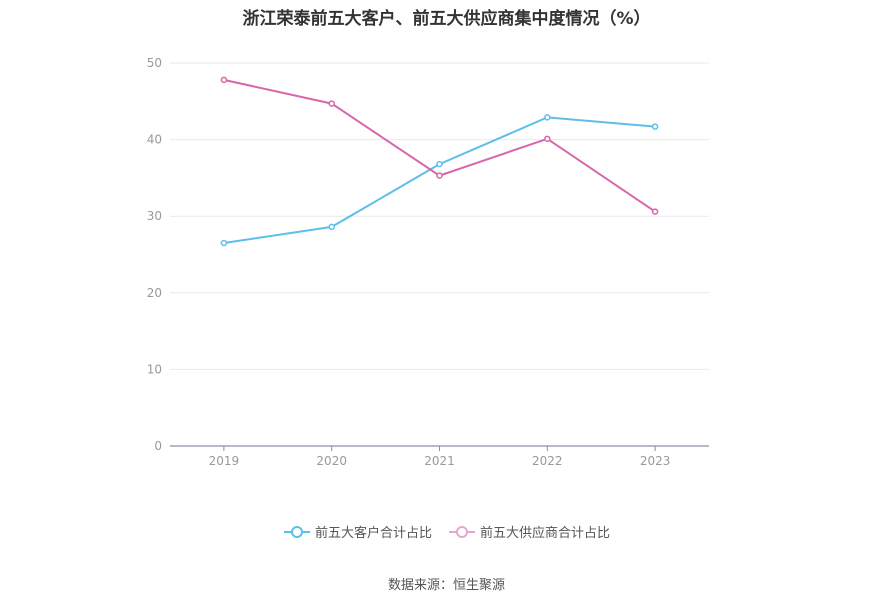 Image resolution: width=893 pixels, height=603 pixels. What do you see at coordinates (545, 533) in the screenshot?
I see `legend-label: 前五大供应商合计占比` at bounding box center [545, 533].